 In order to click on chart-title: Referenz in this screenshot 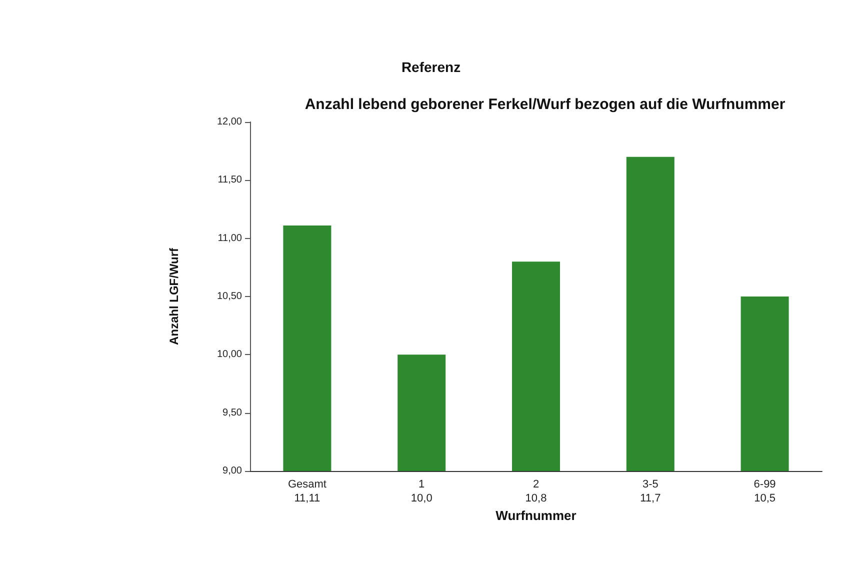, I will do `click(431, 67)`.